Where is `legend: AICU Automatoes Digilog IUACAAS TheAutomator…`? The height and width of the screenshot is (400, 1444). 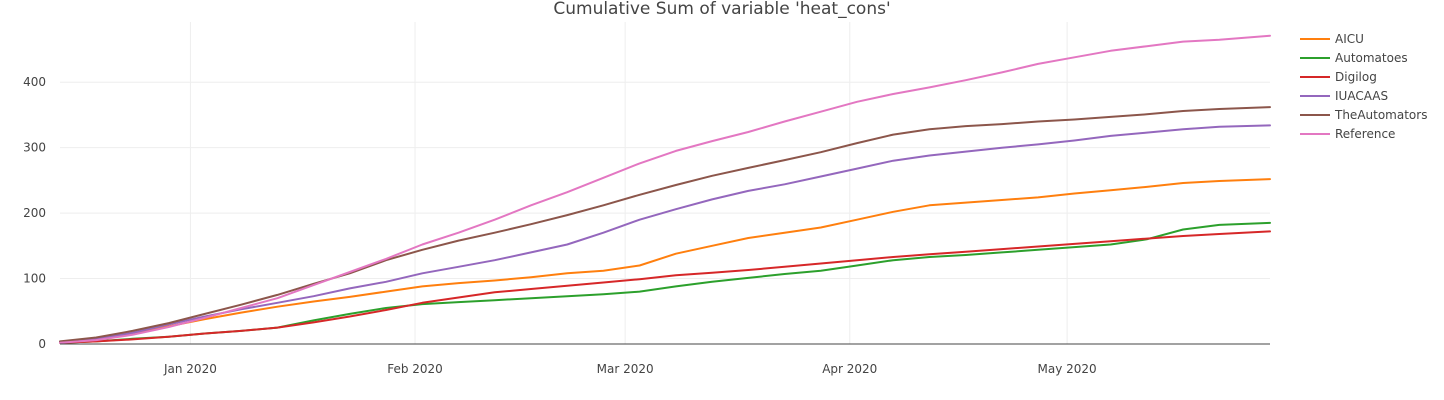
legend: AICU Automatoes Digilog IUACAAS TheAutomator… is located at coordinates (1363, 86).